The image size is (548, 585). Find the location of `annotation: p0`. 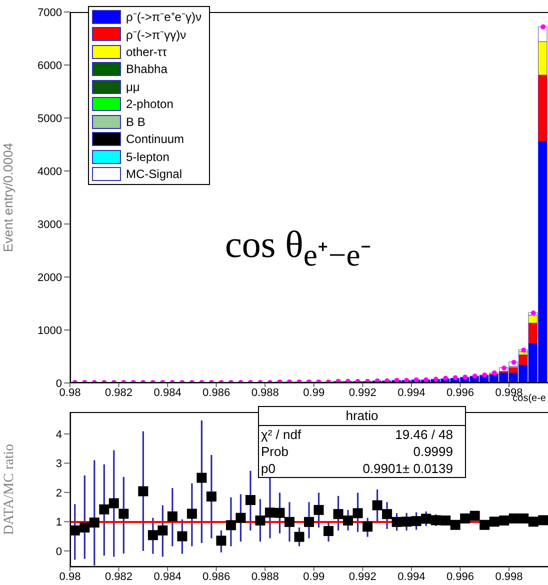

annotation: p0 is located at coordinates (268, 468).